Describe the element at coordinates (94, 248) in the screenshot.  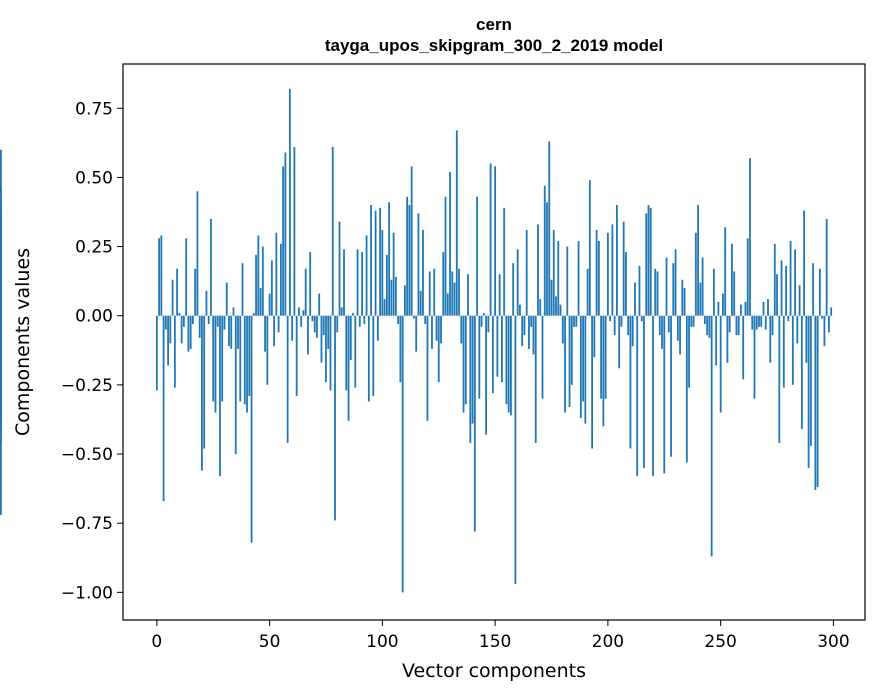
I see `y-tick-label: 0.25` at that location.